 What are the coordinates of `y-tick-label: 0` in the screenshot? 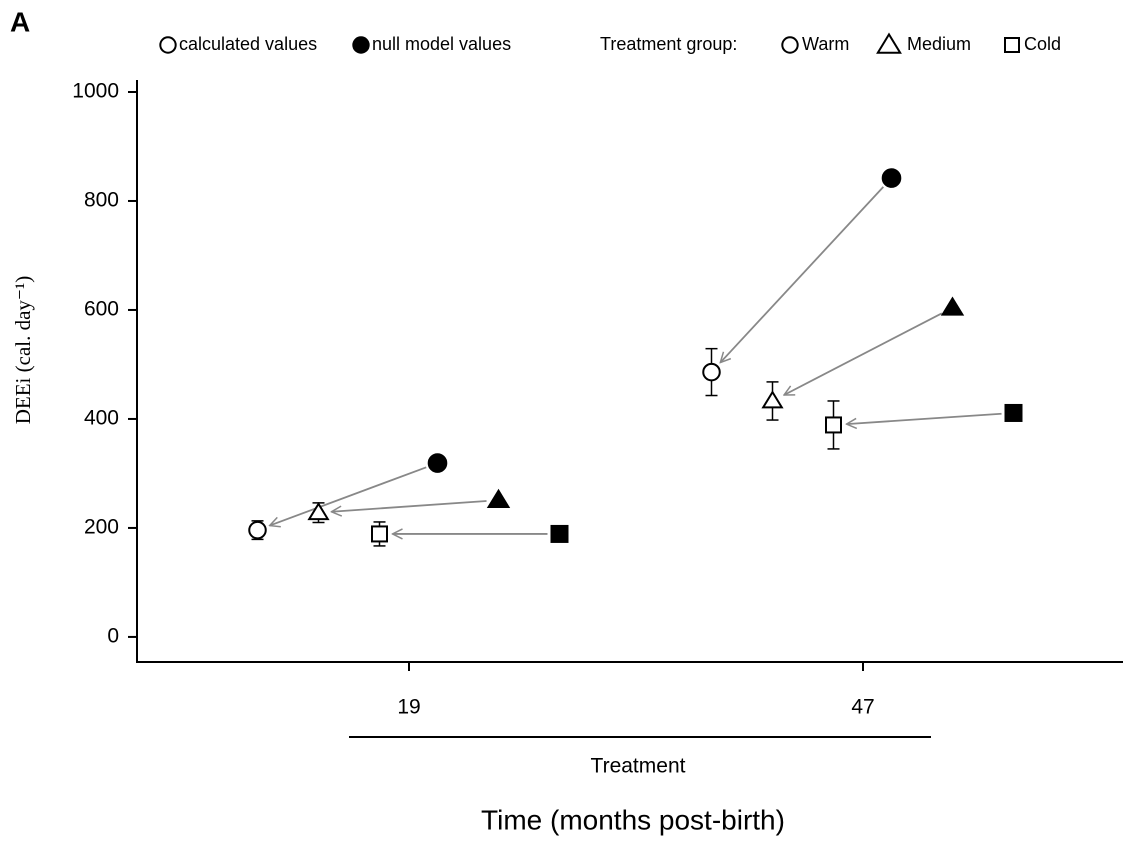 It's located at (113, 635).